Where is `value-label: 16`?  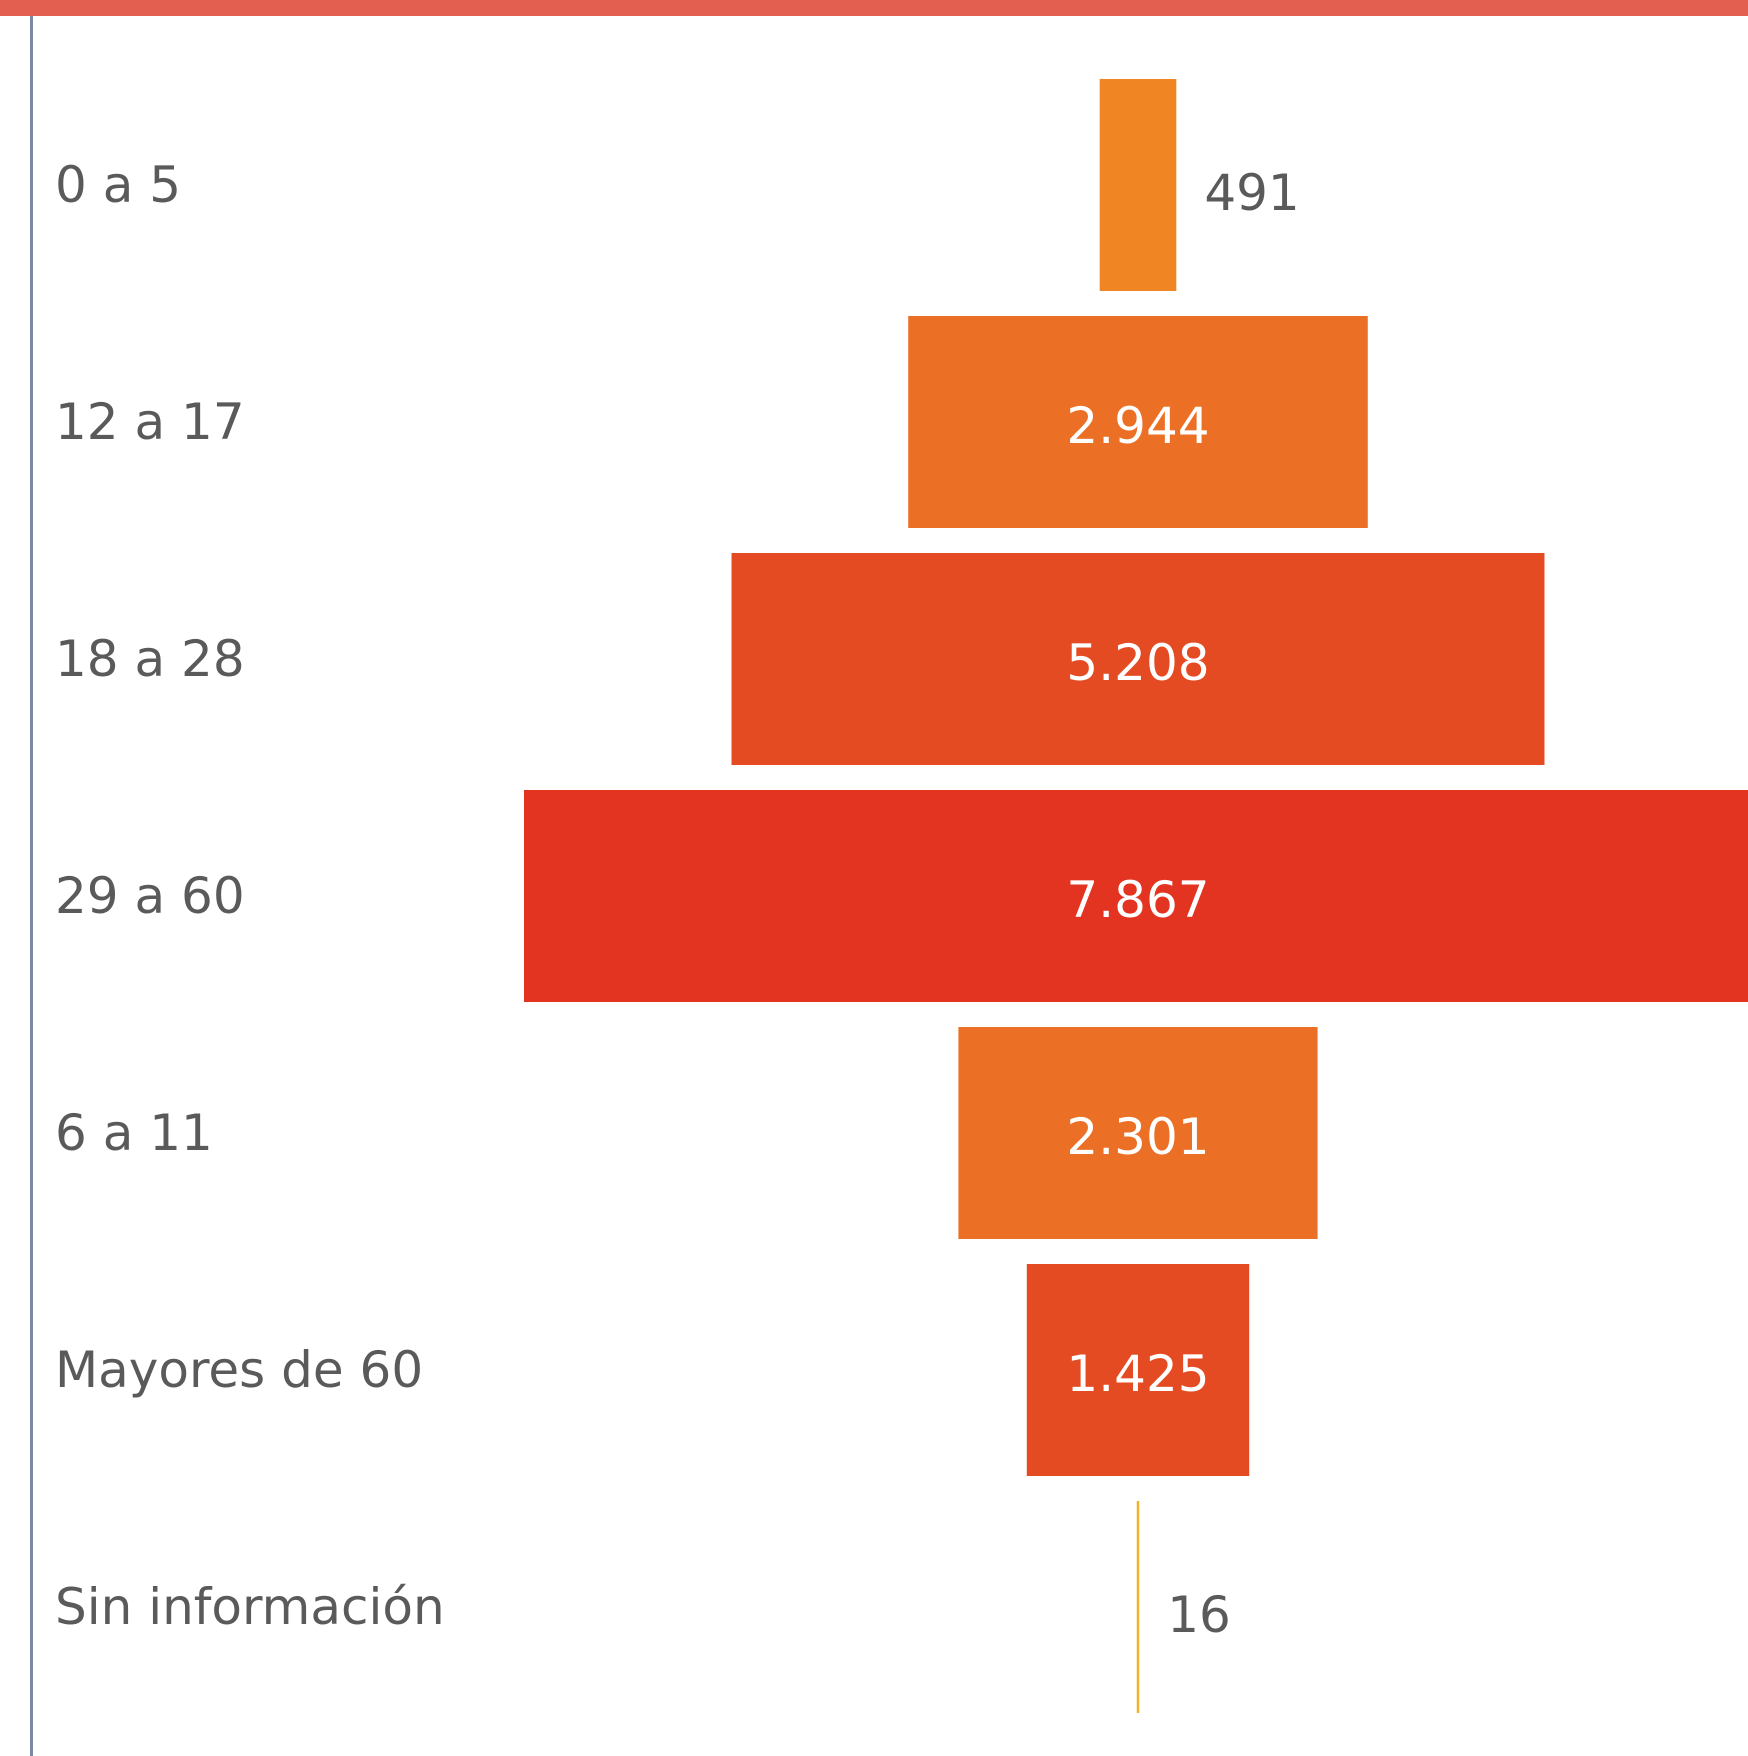
value-label: 16 is located at coordinates (1199, 1615).